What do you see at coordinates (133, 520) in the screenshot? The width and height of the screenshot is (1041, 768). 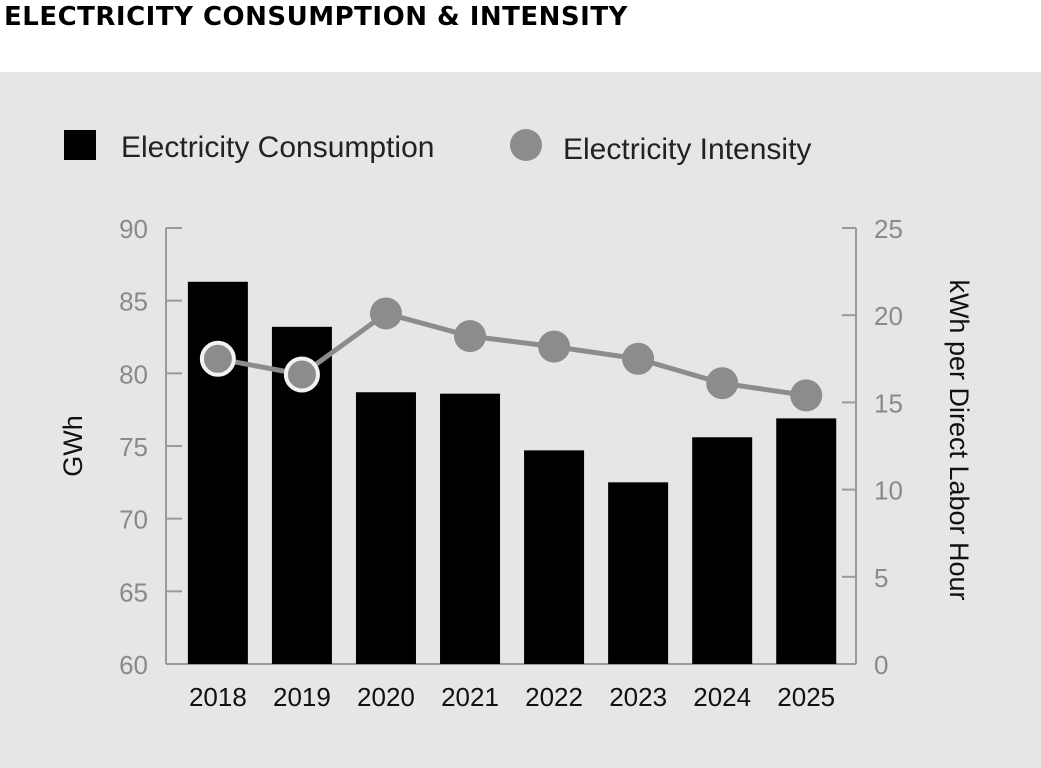 I see `left-tick-label: 70` at bounding box center [133, 520].